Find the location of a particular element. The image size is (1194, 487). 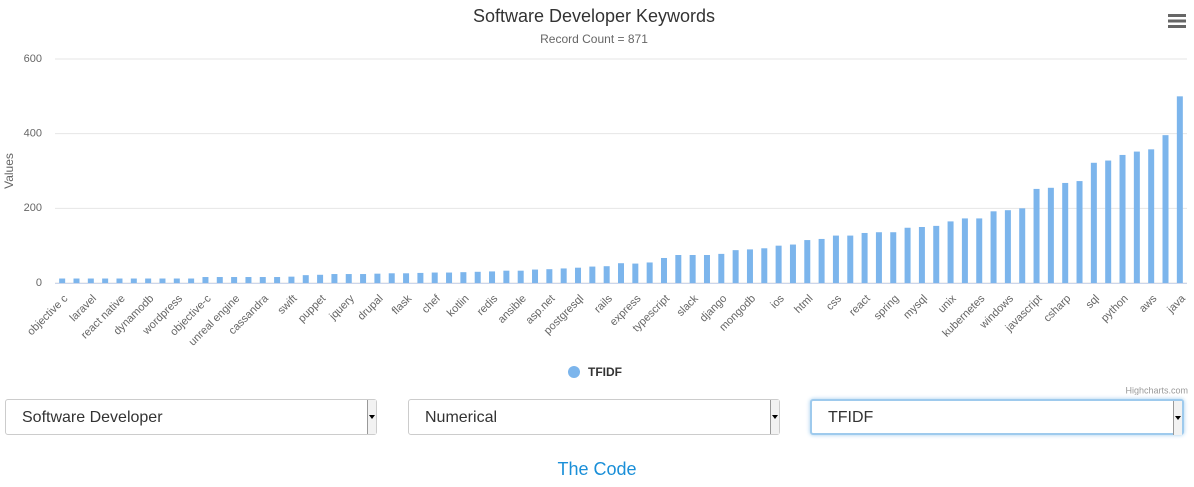

select: Numerical is located at coordinates (594, 417).